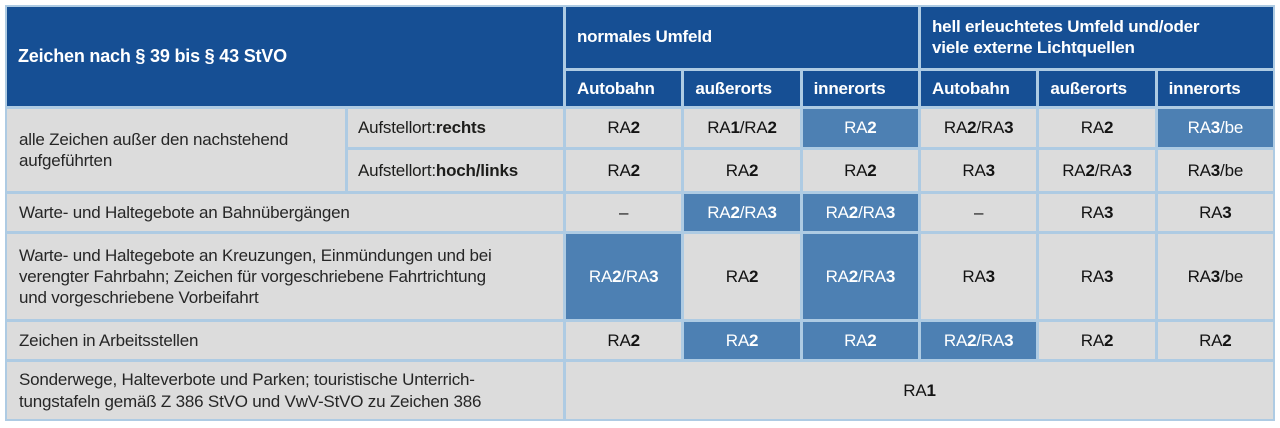 The width and height of the screenshot is (1280, 428). I want to click on aufstellort-value: rechts, so click(460, 127).